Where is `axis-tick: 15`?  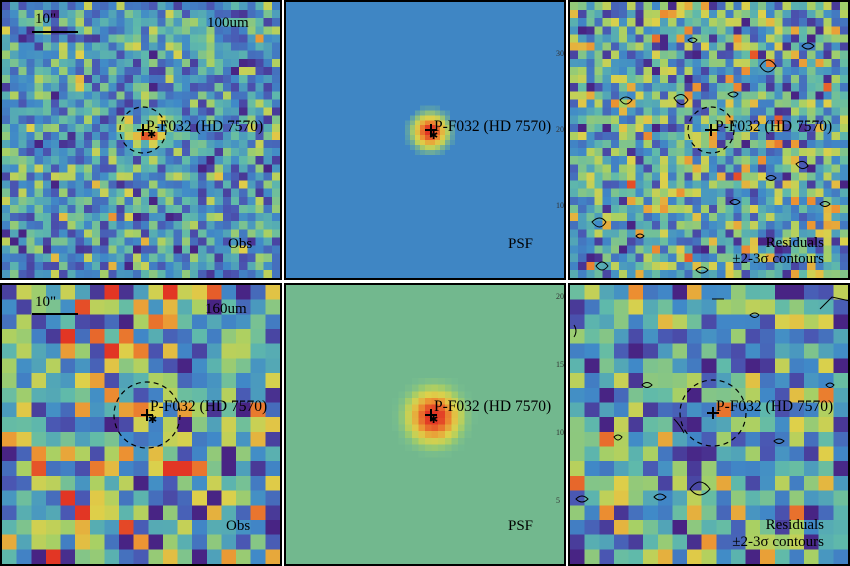
axis-tick: 15 is located at coordinates (560, 364).